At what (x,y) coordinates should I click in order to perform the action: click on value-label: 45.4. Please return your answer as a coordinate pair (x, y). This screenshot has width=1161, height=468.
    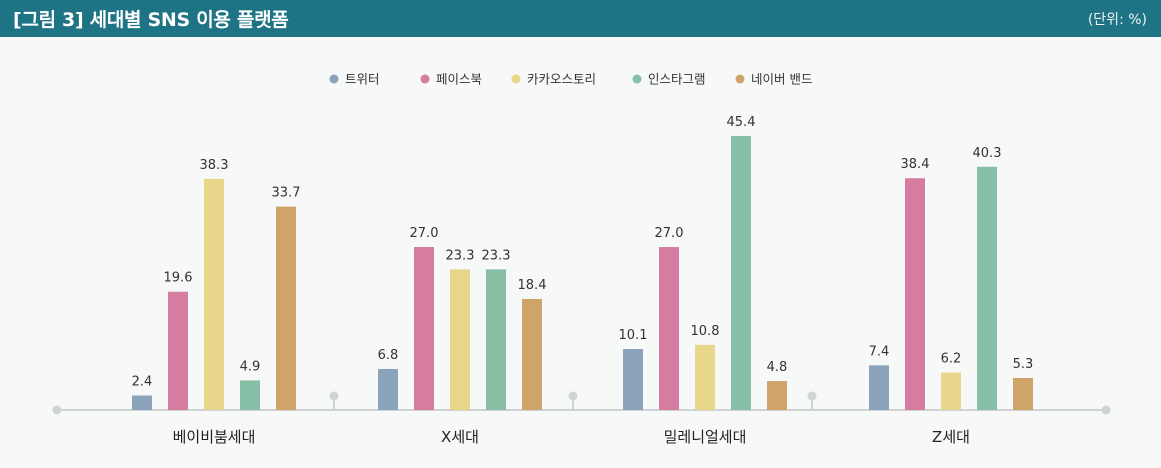
    Looking at the image, I should click on (741, 122).